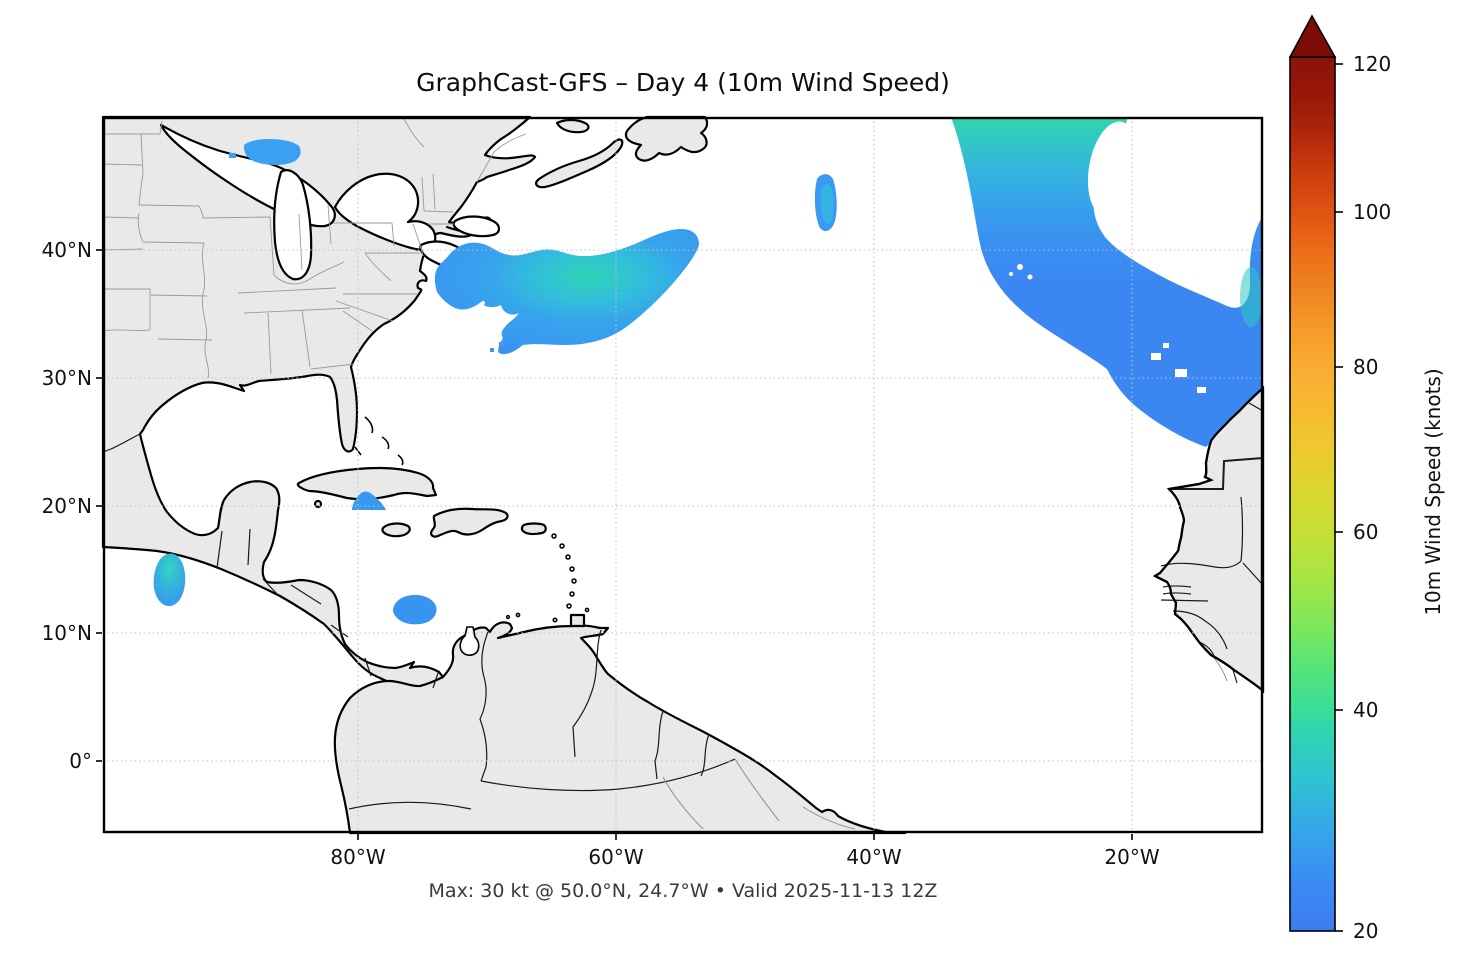  Describe the element at coordinates (827, 204) in the screenshot. I see `wind-region-midatlantic-core` at that location.